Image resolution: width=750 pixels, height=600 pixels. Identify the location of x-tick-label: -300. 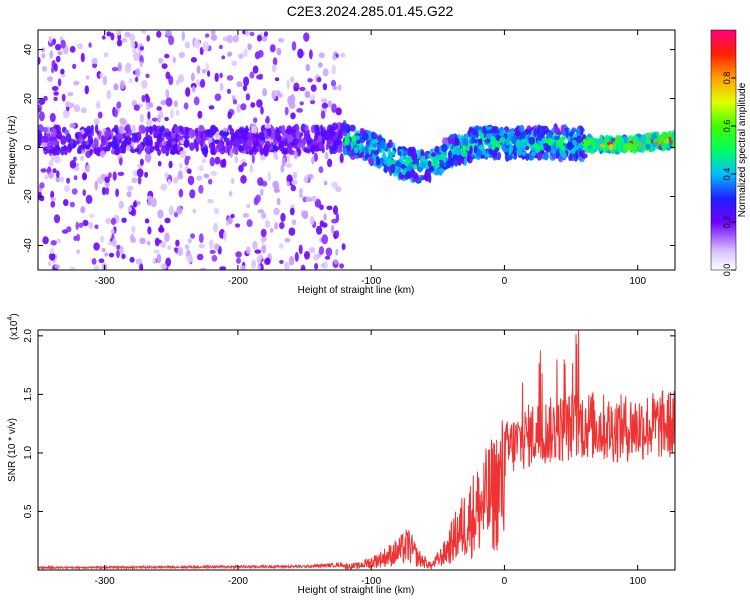
(105, 281).